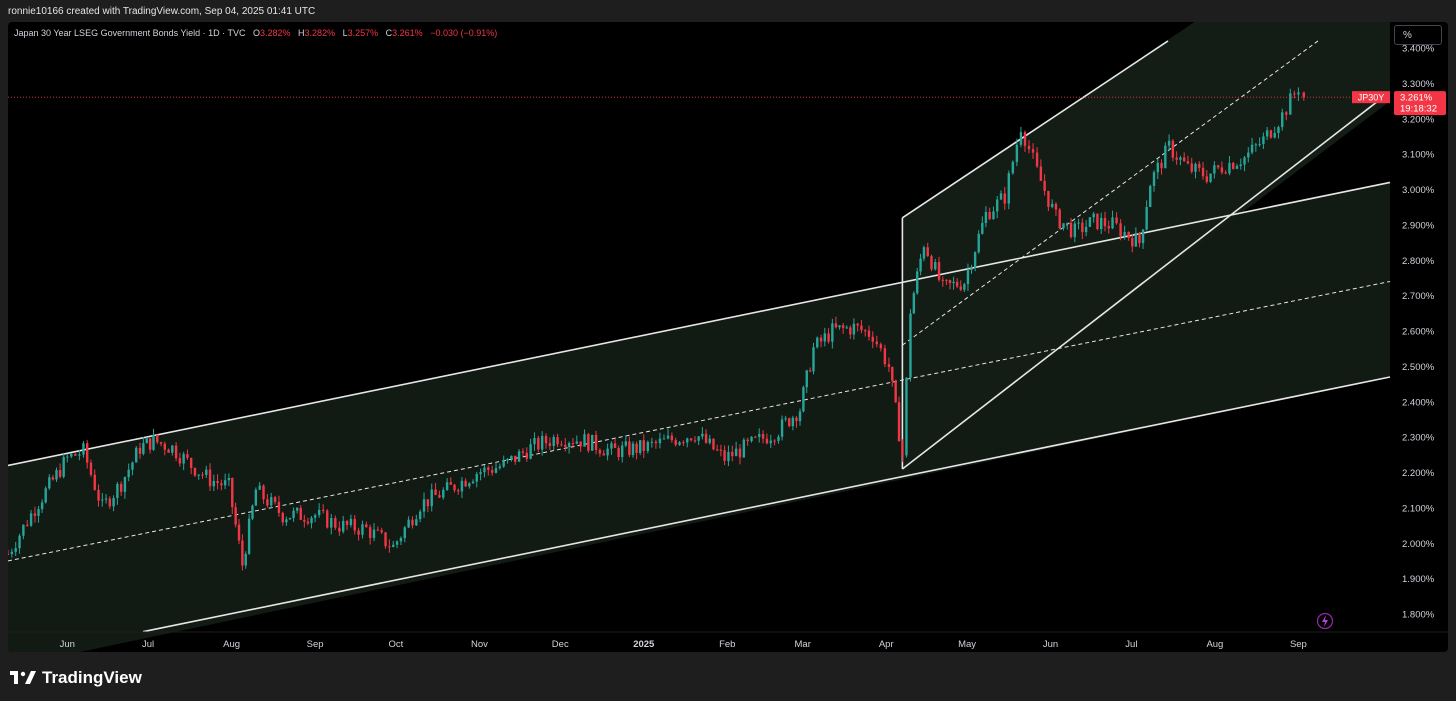 This screenshot has height=701, width=1456. What do you see at coordinates (1418, 544) in the screenshot?
I see `y-tick-label: 2.000%` at bounding box center [1418, 544].